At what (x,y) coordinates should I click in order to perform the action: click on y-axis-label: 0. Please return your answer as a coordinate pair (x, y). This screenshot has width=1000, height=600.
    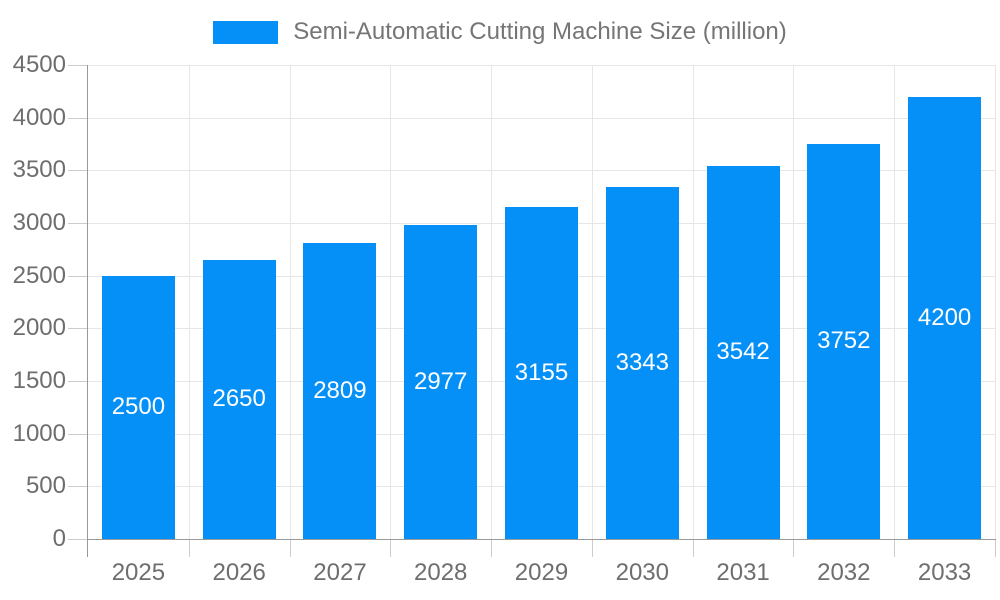
    Looking at the image, I should click on (59, 538).